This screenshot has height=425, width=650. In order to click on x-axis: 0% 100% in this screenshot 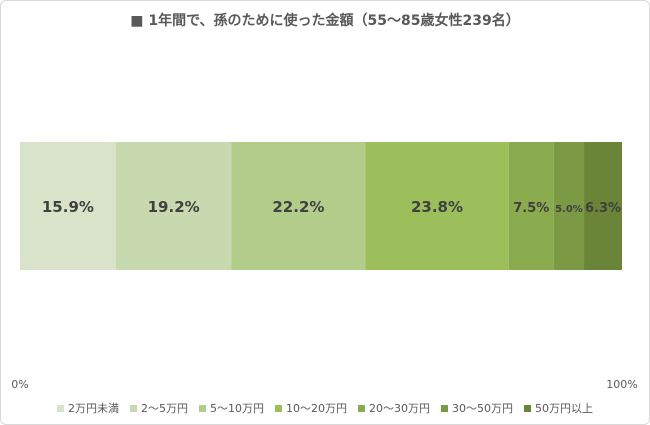, I will do `click(324, 384)`.